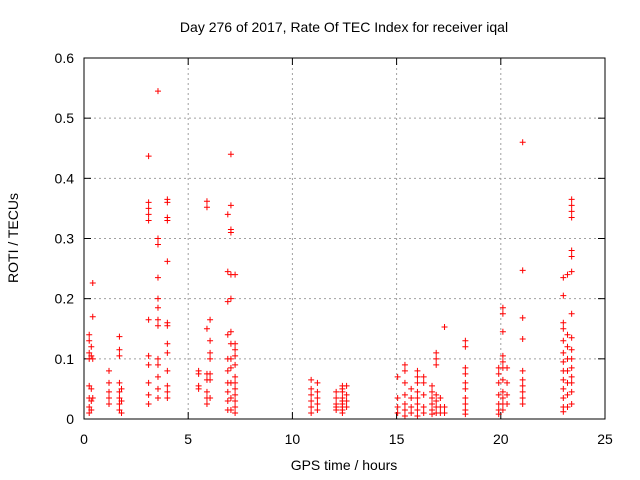  I want to click on y-tick-label: 0.6, so click(65, 58).